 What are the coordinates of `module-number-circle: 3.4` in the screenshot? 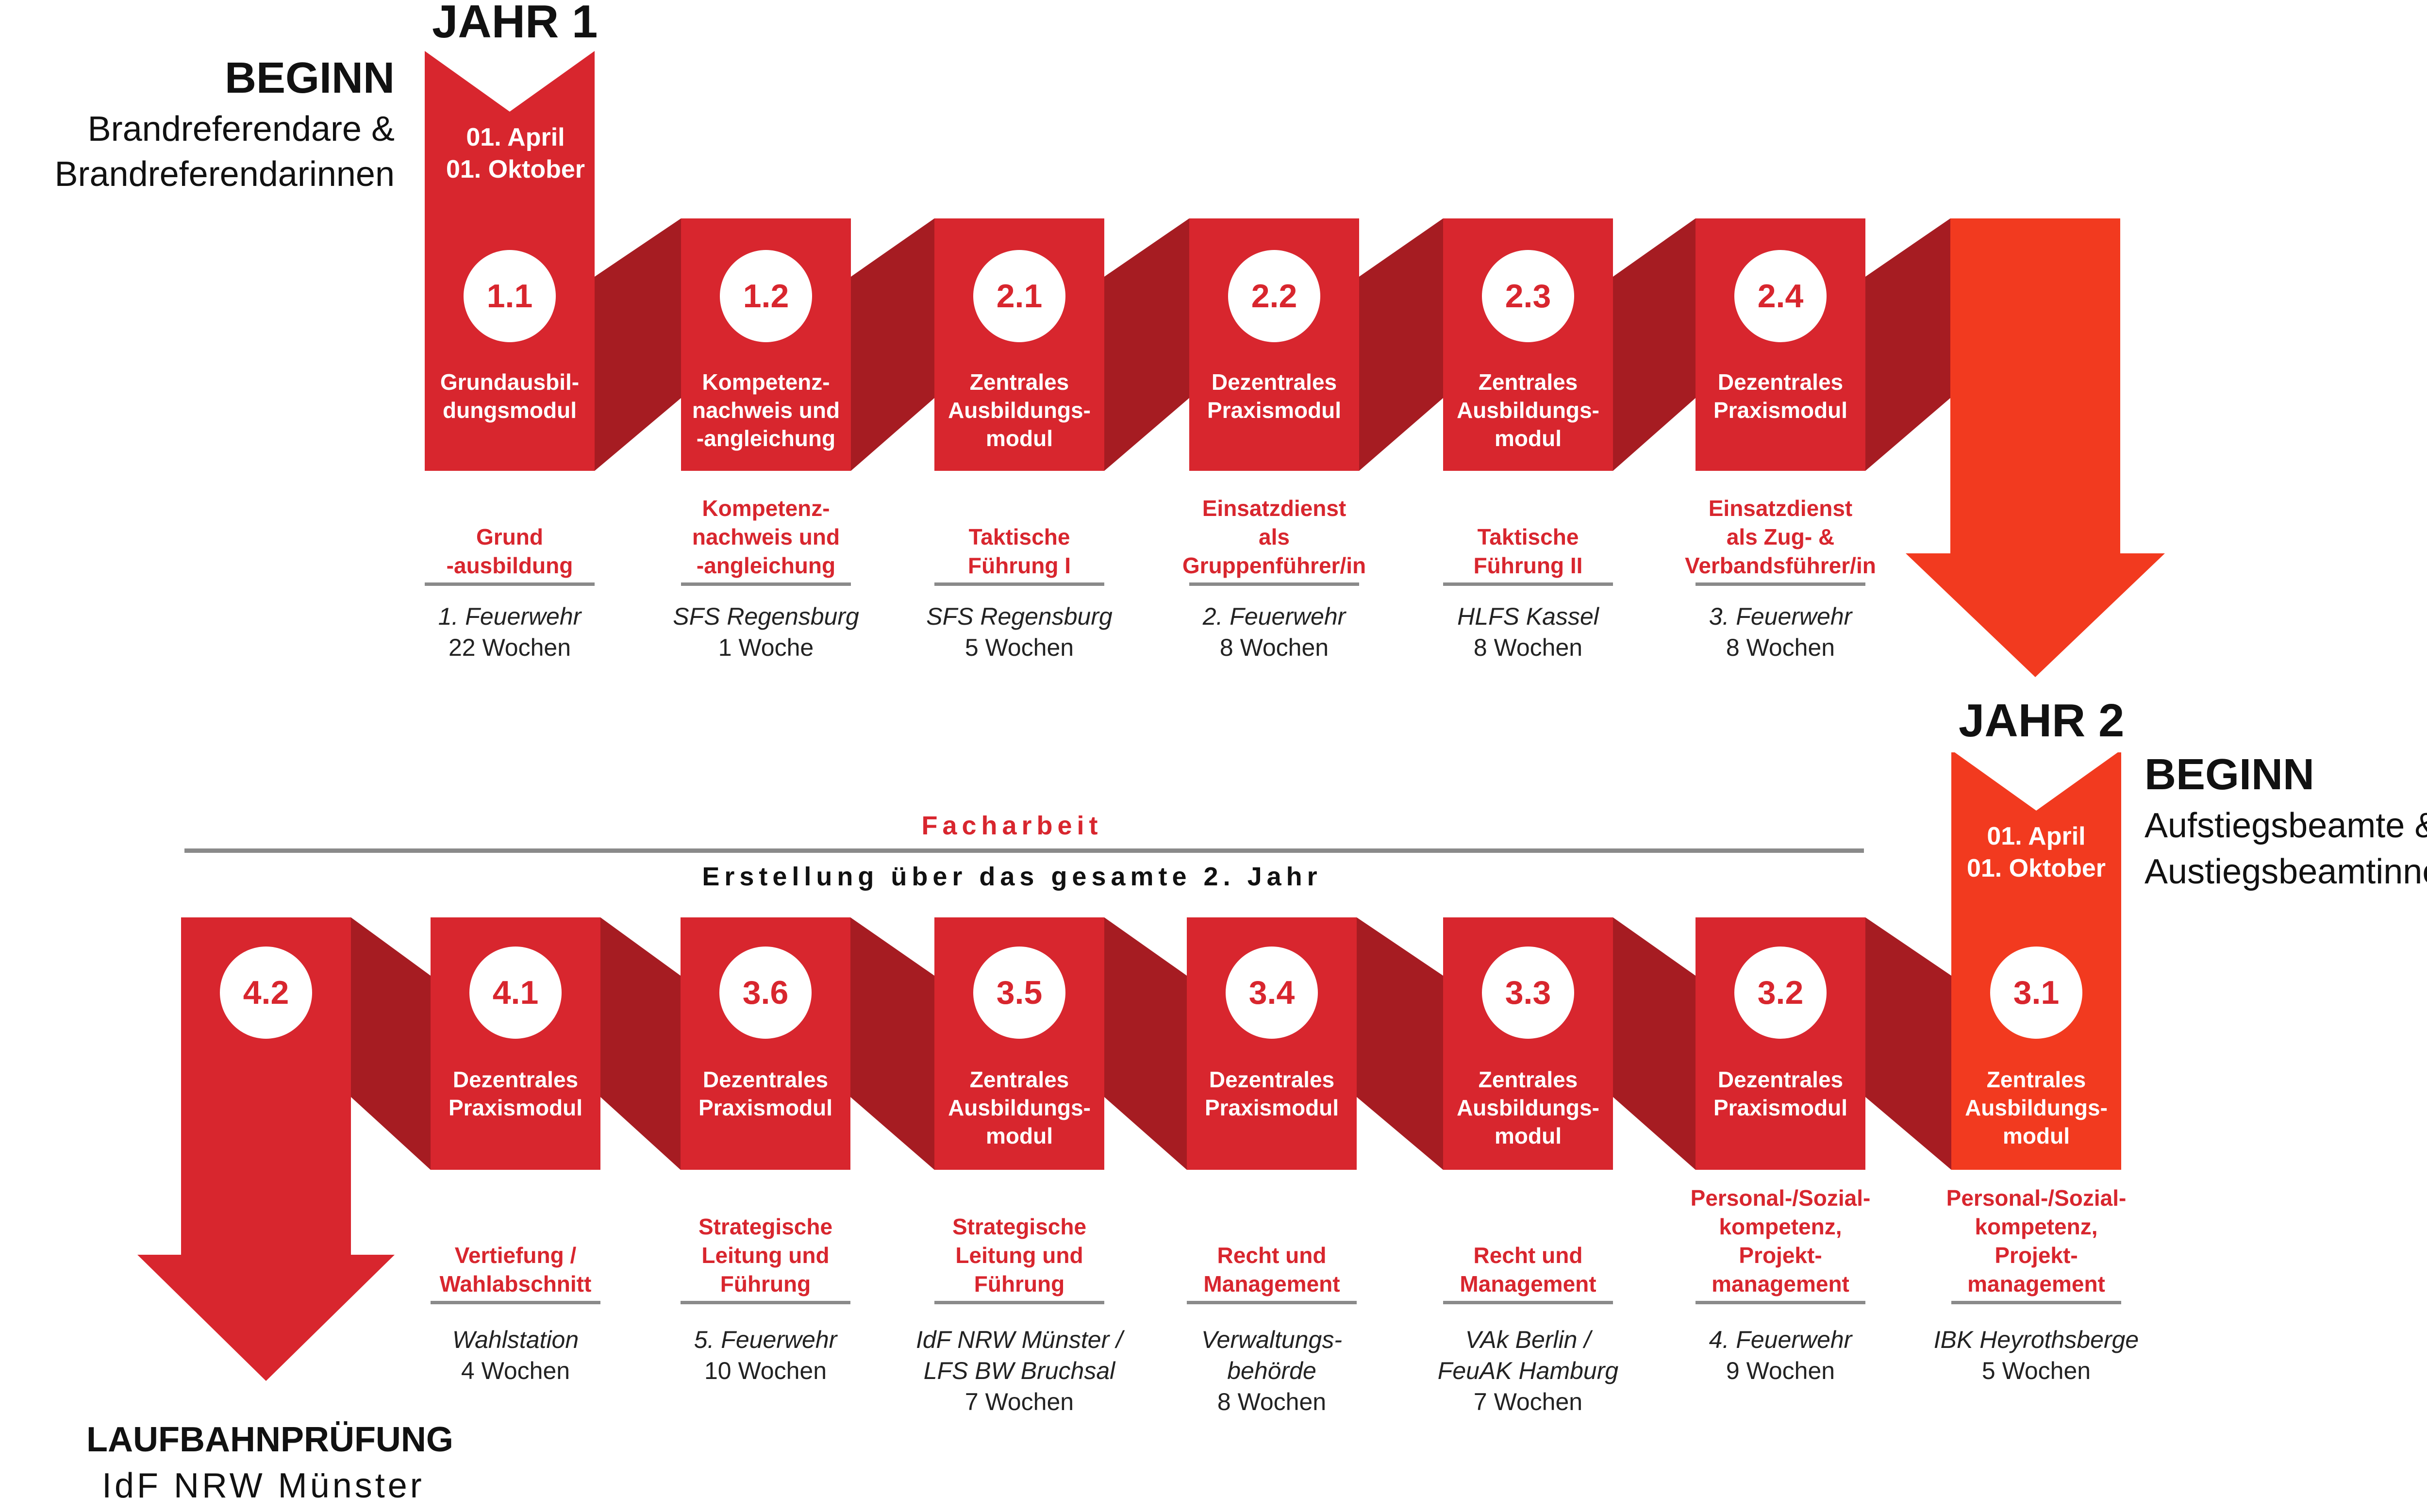 It's located at (1272, 993).